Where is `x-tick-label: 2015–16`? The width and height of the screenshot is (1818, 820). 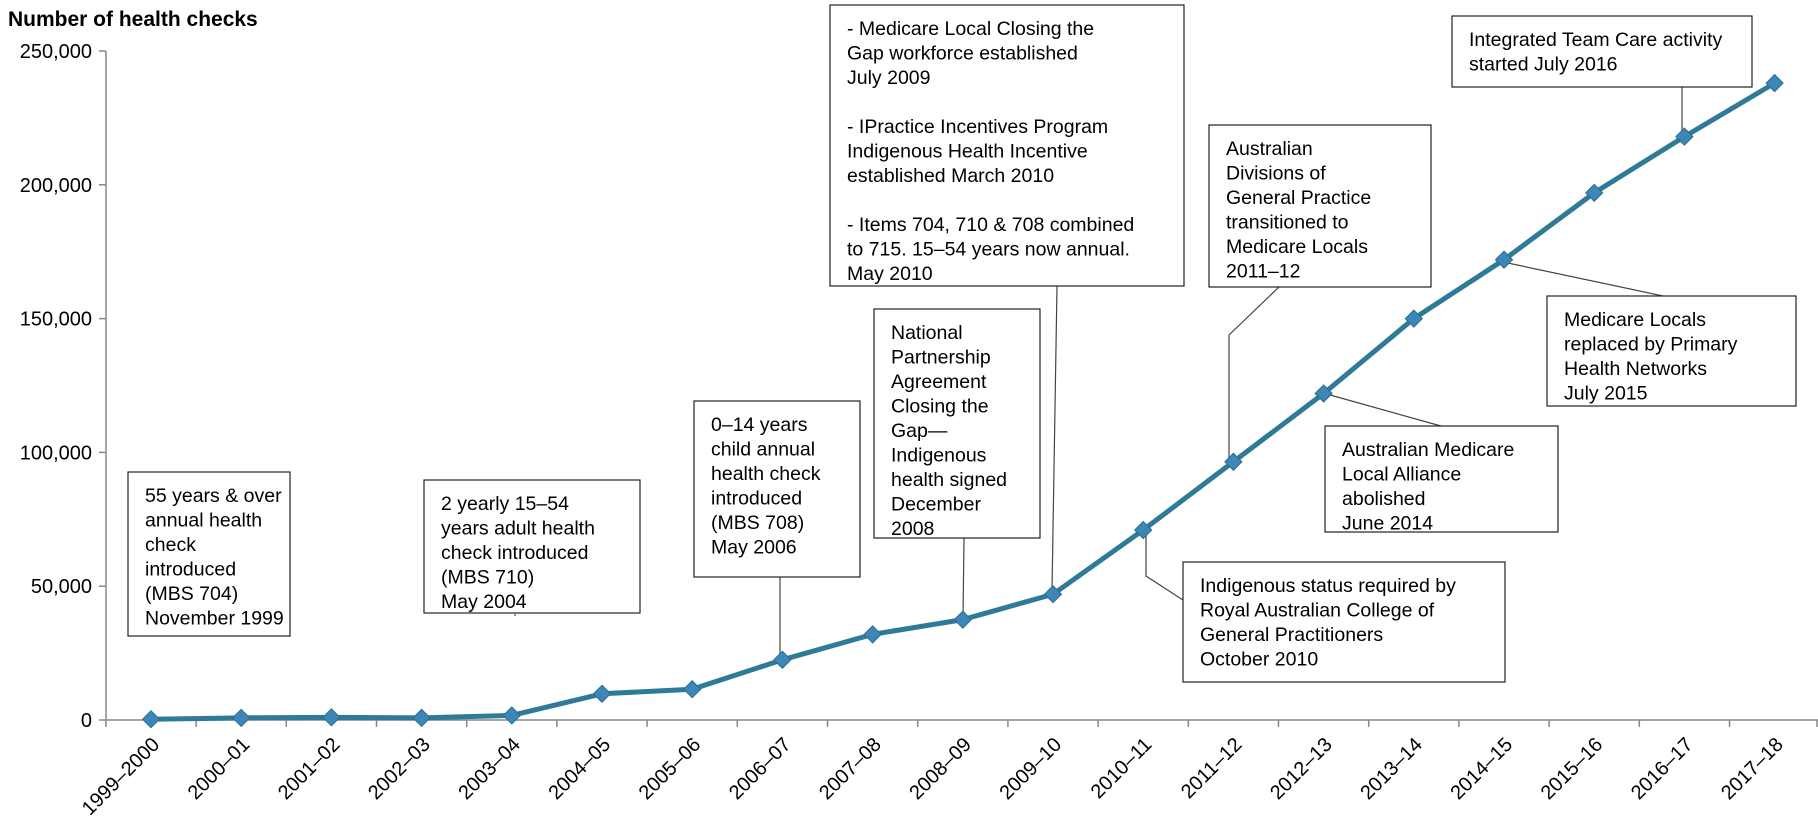
x-tick-label: 2015–16 is located at coordinates (1572, 769).